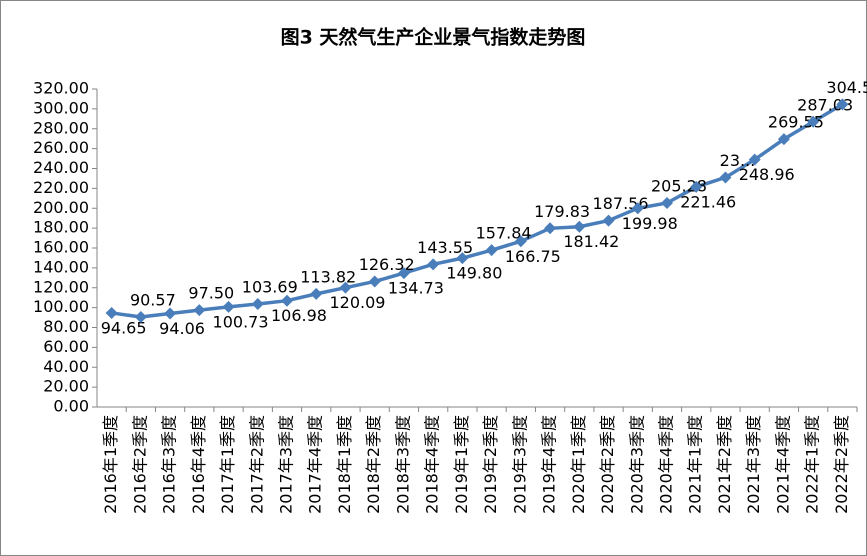  What do you see at coordinates (708, 201) in the screenshot?
I see `data-label: 221.46` at bounding box center [708, 201].